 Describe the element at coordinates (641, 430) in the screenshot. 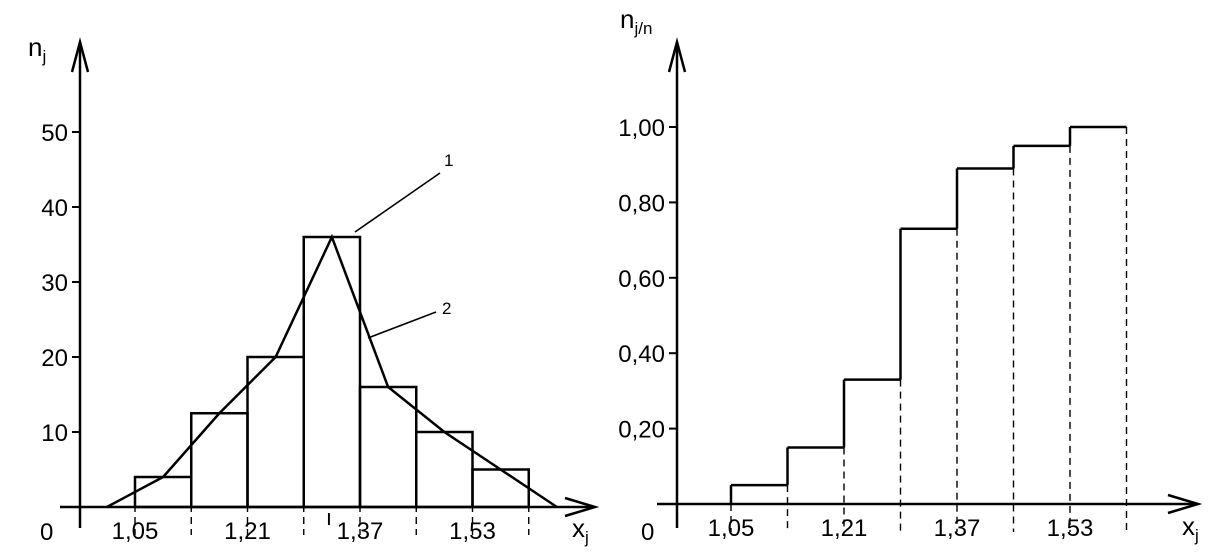

I see `y-tick-label: 0,20` at that location.